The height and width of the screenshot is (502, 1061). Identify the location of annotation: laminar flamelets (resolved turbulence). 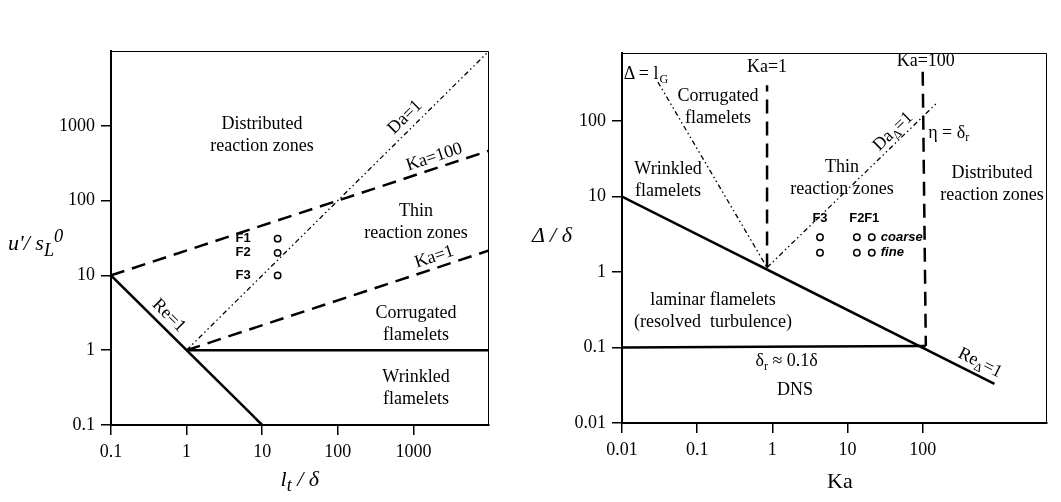
(713, 310).